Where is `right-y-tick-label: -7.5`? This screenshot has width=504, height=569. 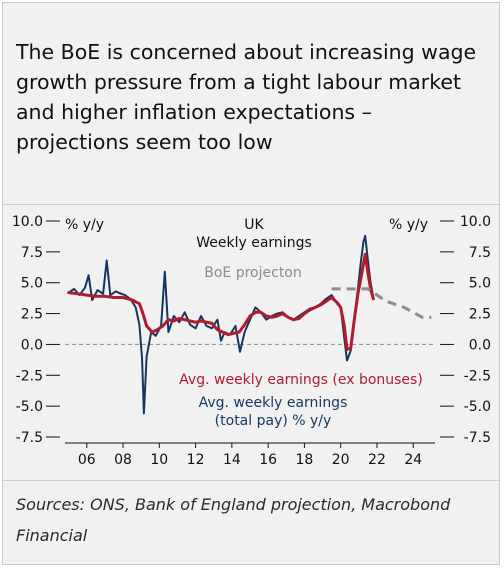 right-y-tick-label: -7.5 is located at coordinates (477, 438).